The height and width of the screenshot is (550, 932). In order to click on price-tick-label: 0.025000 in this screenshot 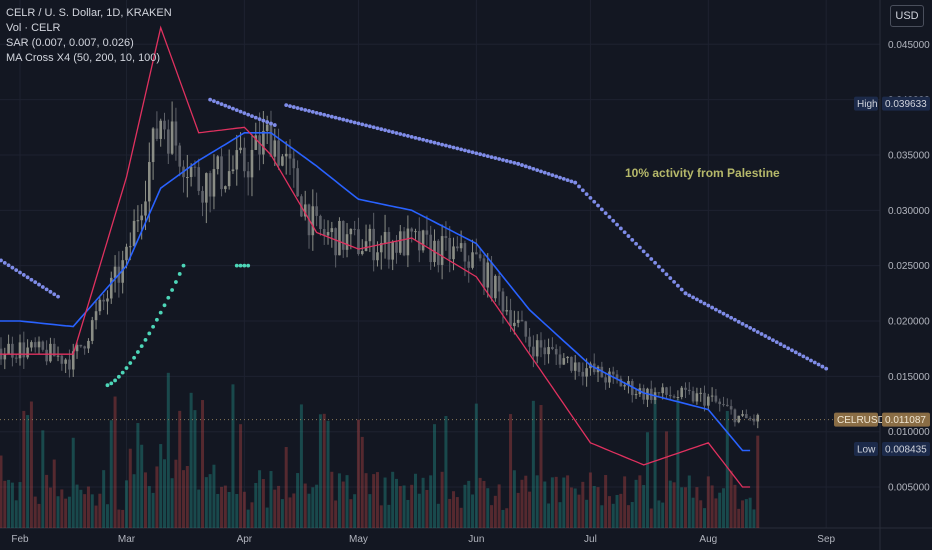, I will do `click(909, 266)`.